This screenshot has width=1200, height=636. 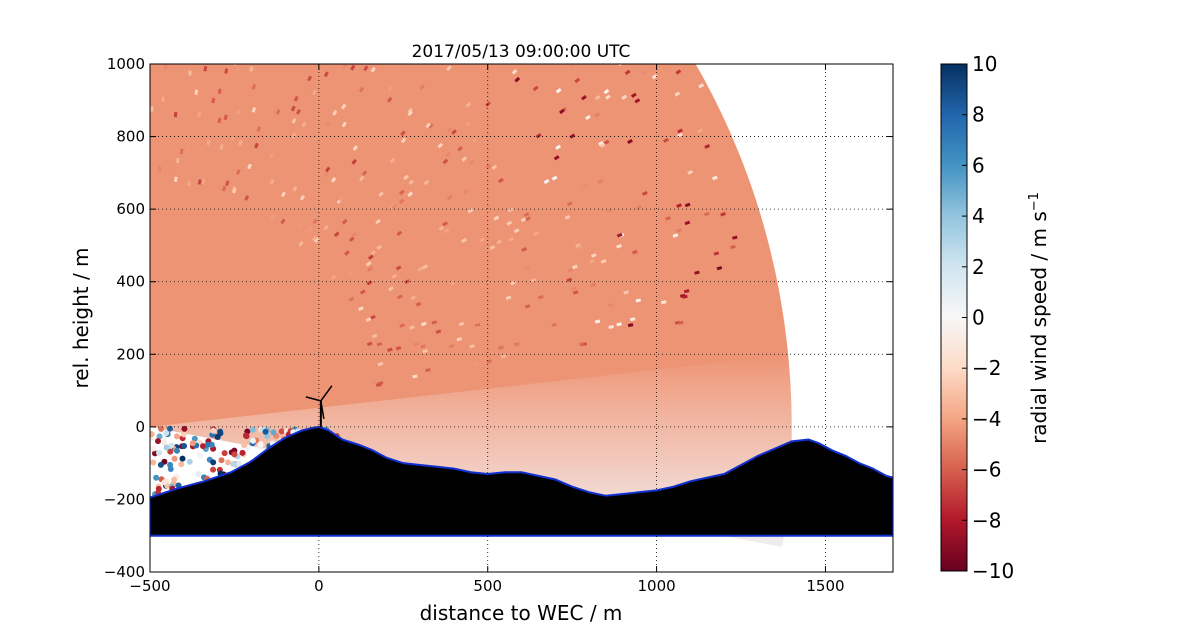 What do you see at coordinates (124, 499) in the screenshot?
I see `y-tick-label: −200` at bounding box center [124, 499].